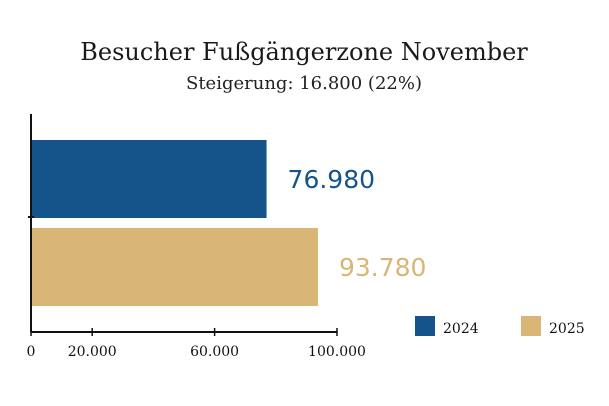 The image size is (609, 406). What do you see at coordinates (500, 326) in the screenshot?
I see `legend: 2024 2025` at bounding box center [500, 326].